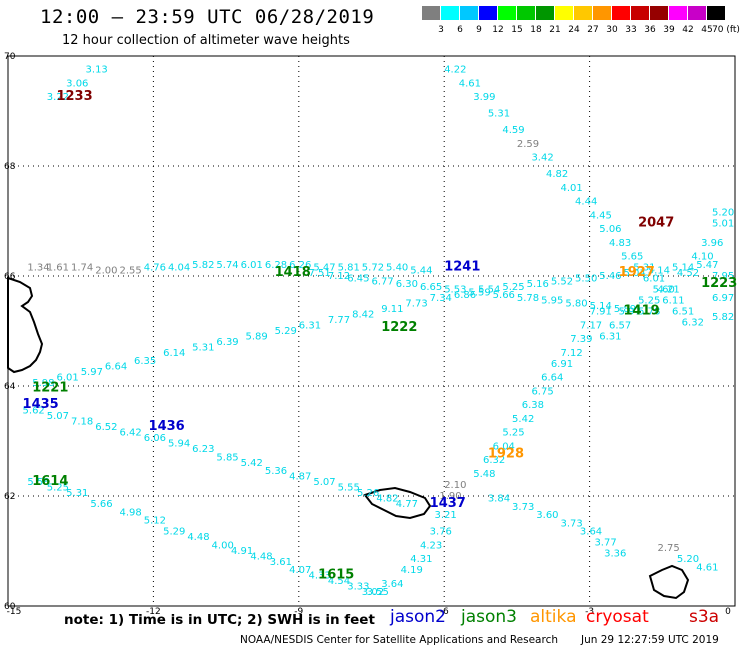 This screenshot has width=740, height=650. I want to click on pass-time-label: 1927, so click(637, 272).